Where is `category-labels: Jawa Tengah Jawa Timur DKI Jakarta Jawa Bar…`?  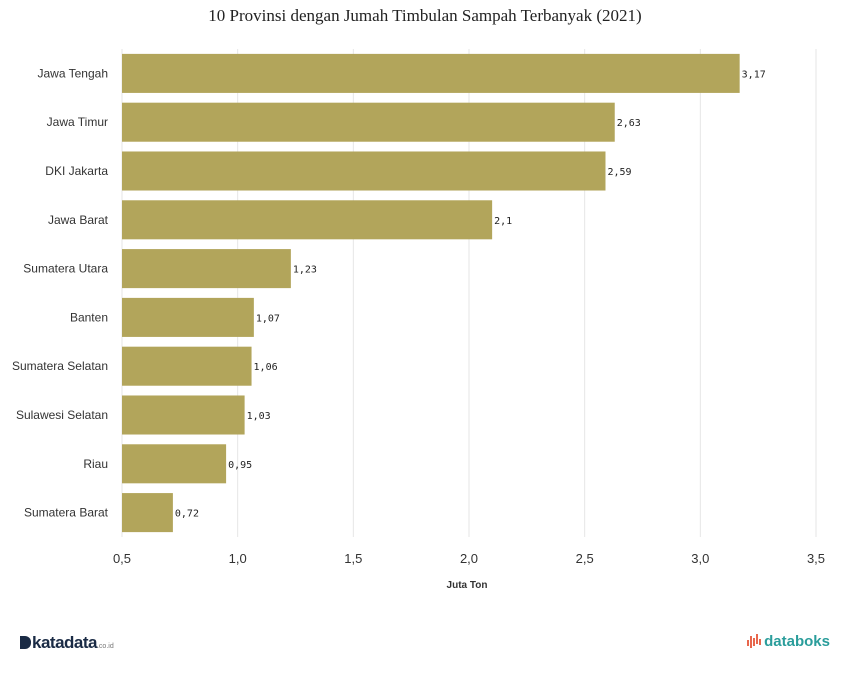
category-labels: Jawa Tengah Jawa Timur DKI Jakarta Jawa Bar… is located at coordinates (60, 292).